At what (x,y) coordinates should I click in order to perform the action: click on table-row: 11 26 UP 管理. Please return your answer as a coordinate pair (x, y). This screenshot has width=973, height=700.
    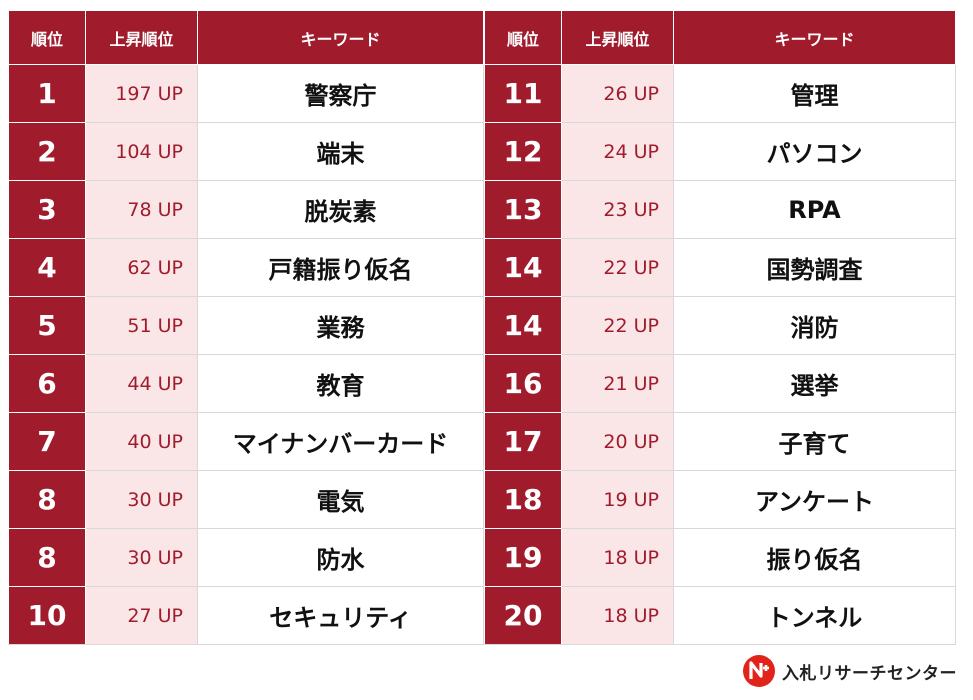
    Looking at the image, I should click on (720, 93).